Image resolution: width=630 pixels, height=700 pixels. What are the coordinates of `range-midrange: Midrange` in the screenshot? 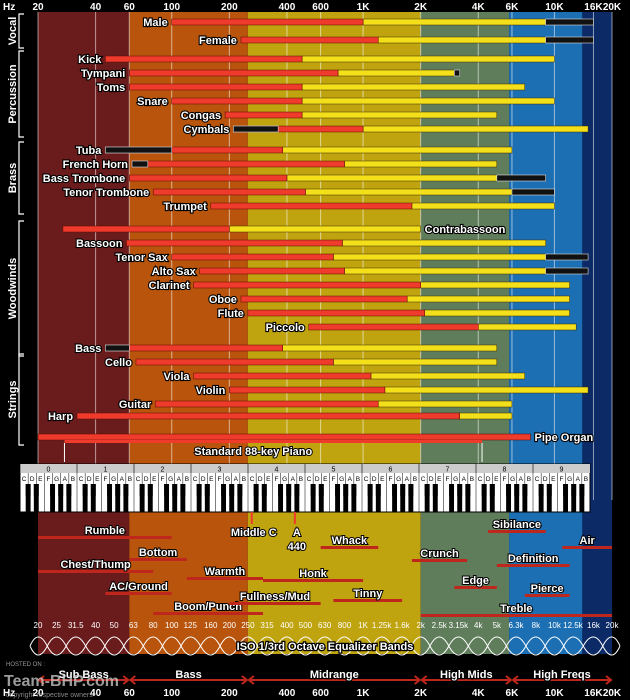 It's located at (334, 676).